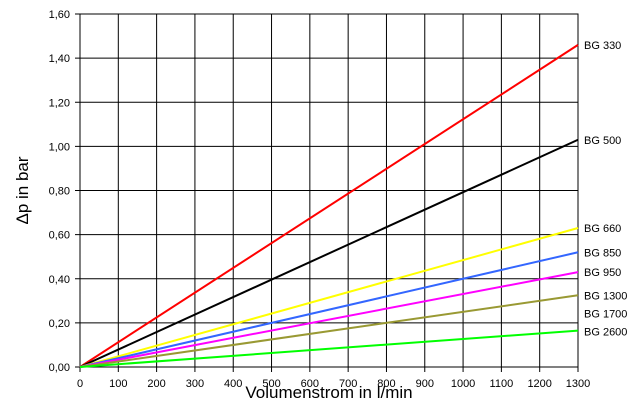 The width and height of the screenshot is (636, 405). I want to click on series-label-bg-660: BG 660, so click(602, 229).